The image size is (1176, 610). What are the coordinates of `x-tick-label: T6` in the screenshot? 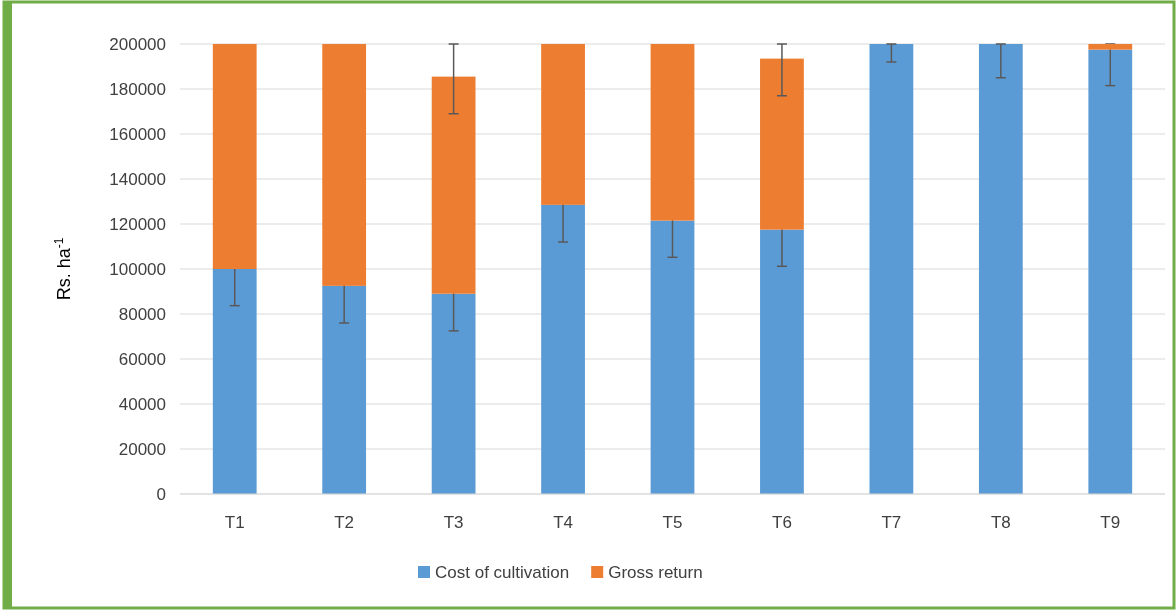 It's located at (782, 522).